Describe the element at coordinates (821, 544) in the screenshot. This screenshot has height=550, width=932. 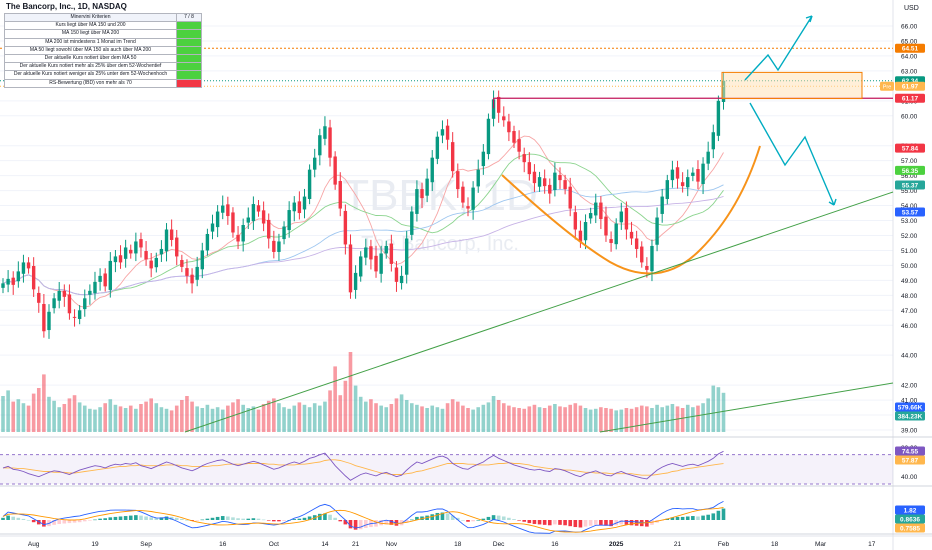
I see `time-tick-label: Mar` at that location.